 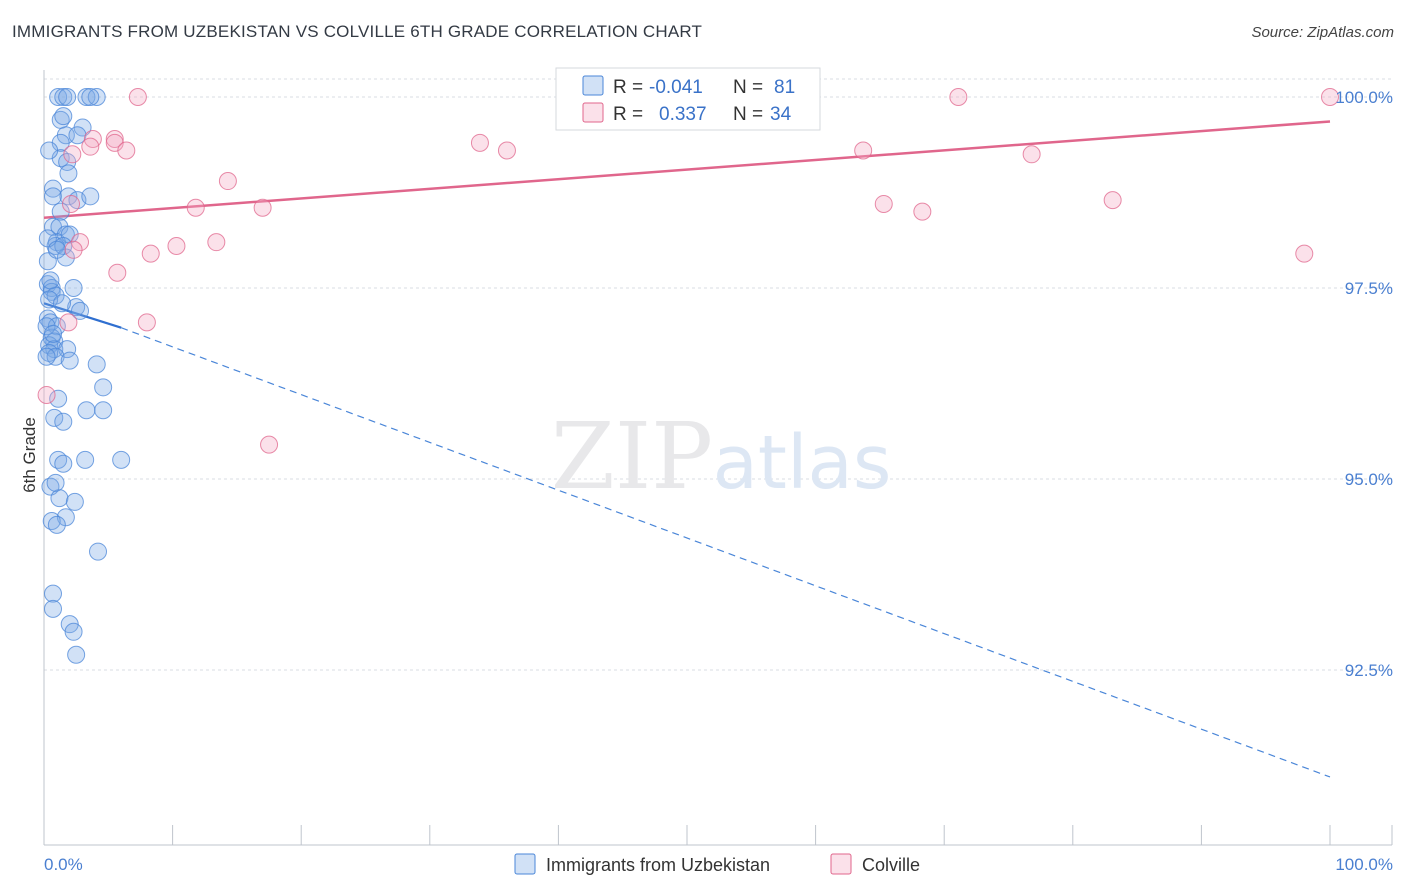 What do you see at coordinates (1369, 288) in the screenshot?
I see `y-tick-label-1: 97.5%` at bounding box center [1369, 288].